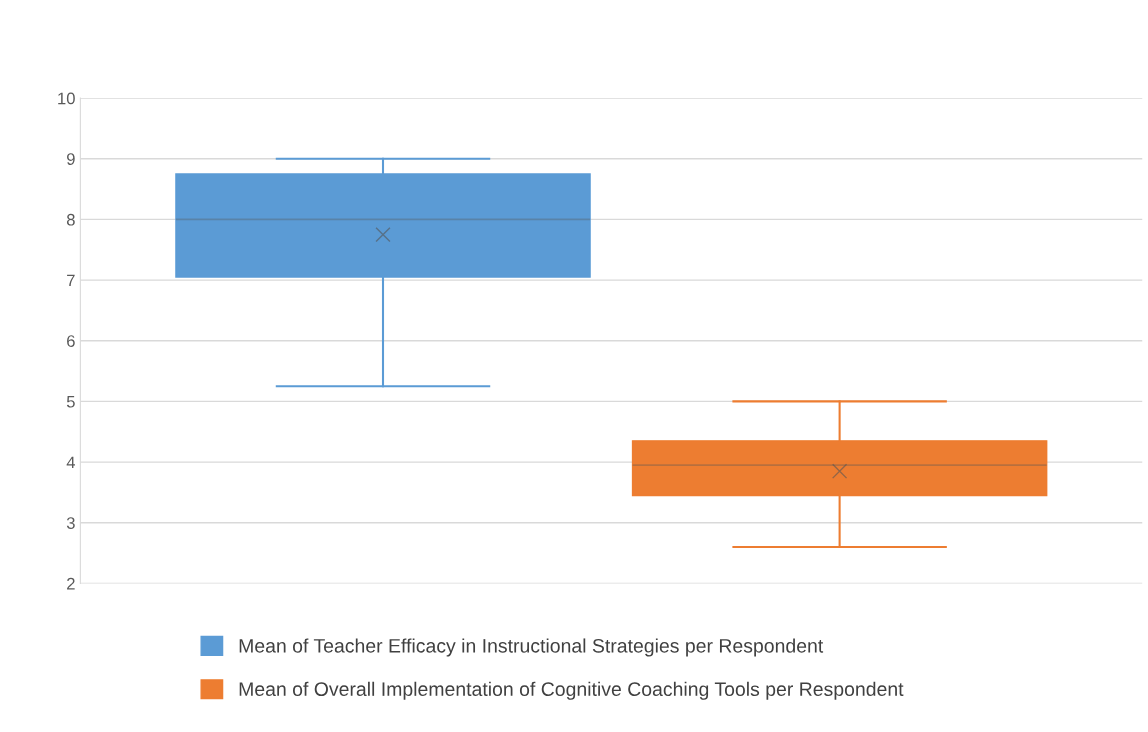  What do you see at coordinates (571, 690) in the screenshot?
I see `legend-label: Mean of Overall Implementation of Cognitive Coaching Tools per Respondent` at bounding box center [571, 690].